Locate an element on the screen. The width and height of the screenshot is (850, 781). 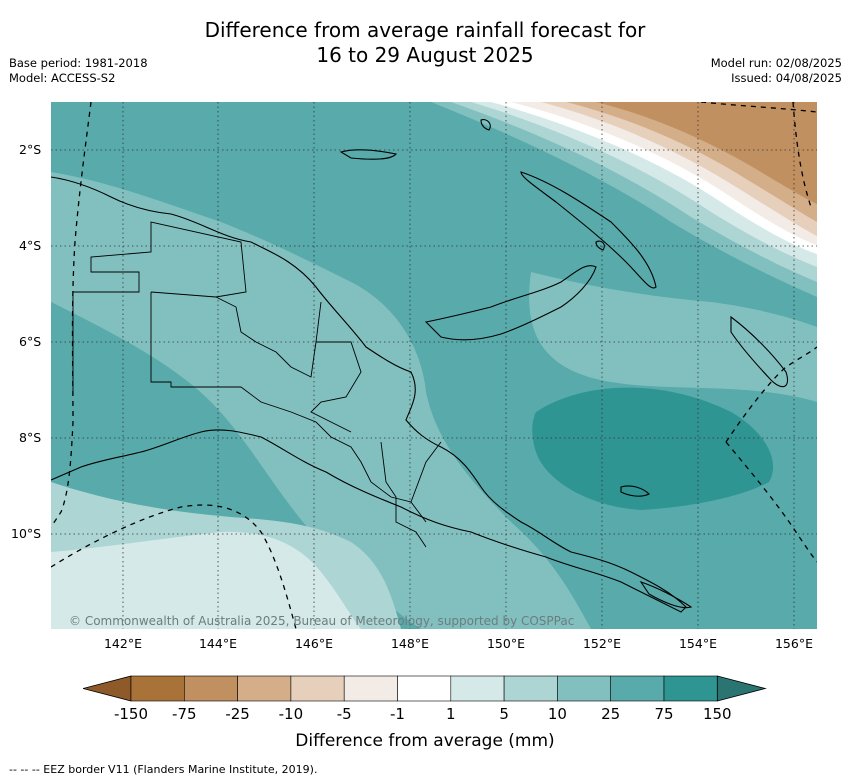
lat-label-10s: 10°S is located at coordinates (26, 533).